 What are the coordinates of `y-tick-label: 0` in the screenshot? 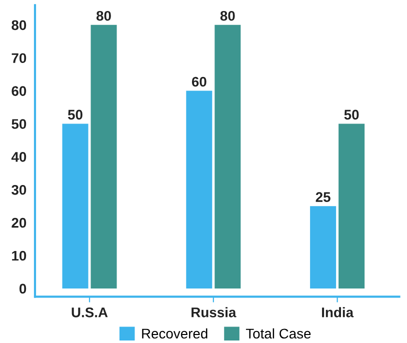 It's located at (22, 289).